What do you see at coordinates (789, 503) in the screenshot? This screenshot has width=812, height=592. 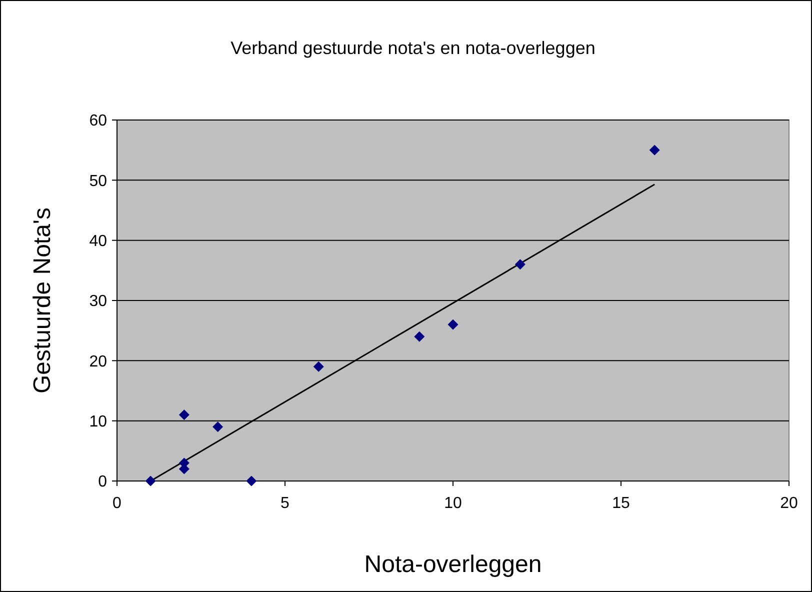 I see `x-tick-label: 20` at bounding box center [789, 503].